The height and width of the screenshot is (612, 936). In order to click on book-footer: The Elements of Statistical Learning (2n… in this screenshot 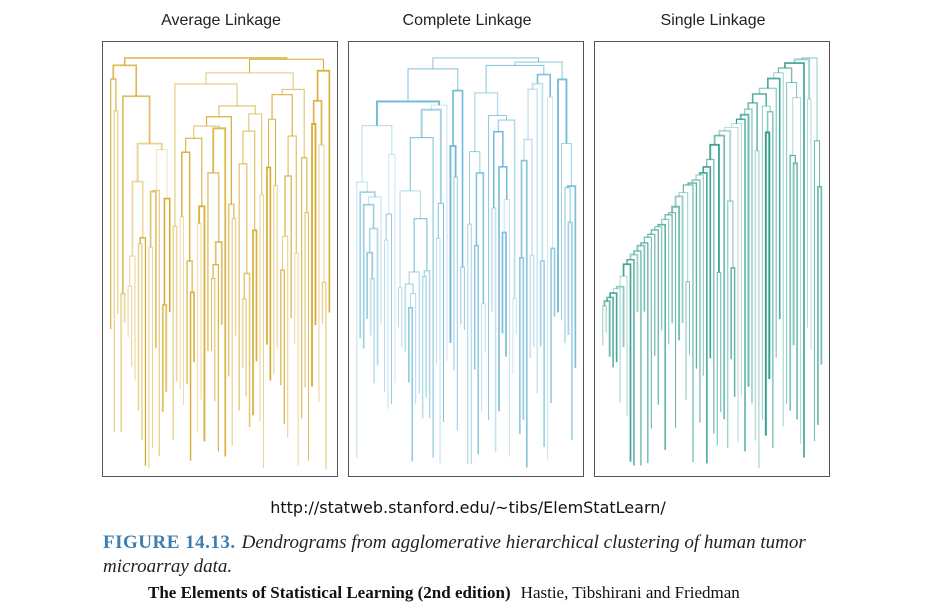, I will do `click(538, 593)`.